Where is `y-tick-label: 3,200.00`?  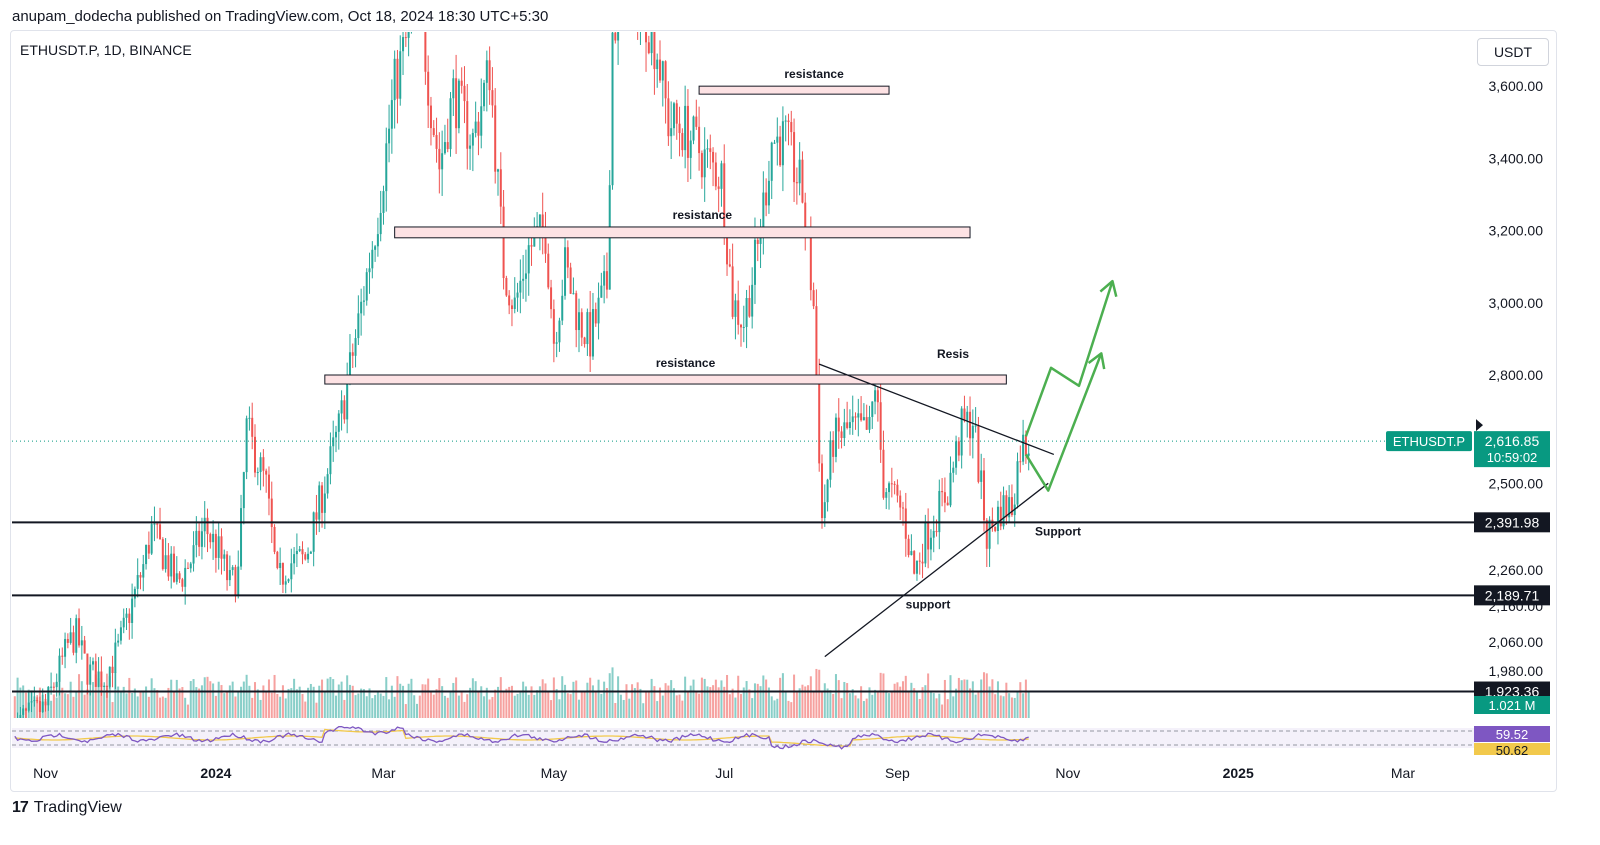
y-tick-label: 3,200.00 is located at coordinates (1516, 231).